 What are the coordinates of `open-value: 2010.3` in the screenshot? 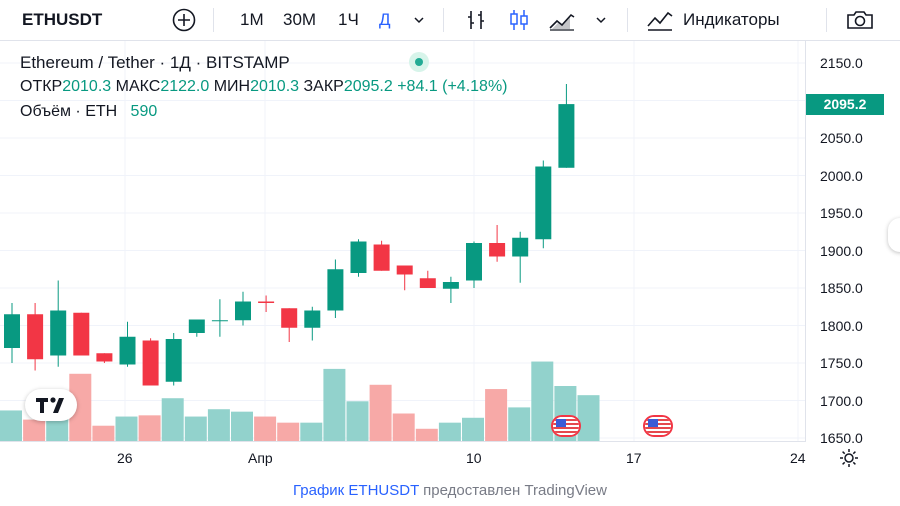 It's located at (87, 86).